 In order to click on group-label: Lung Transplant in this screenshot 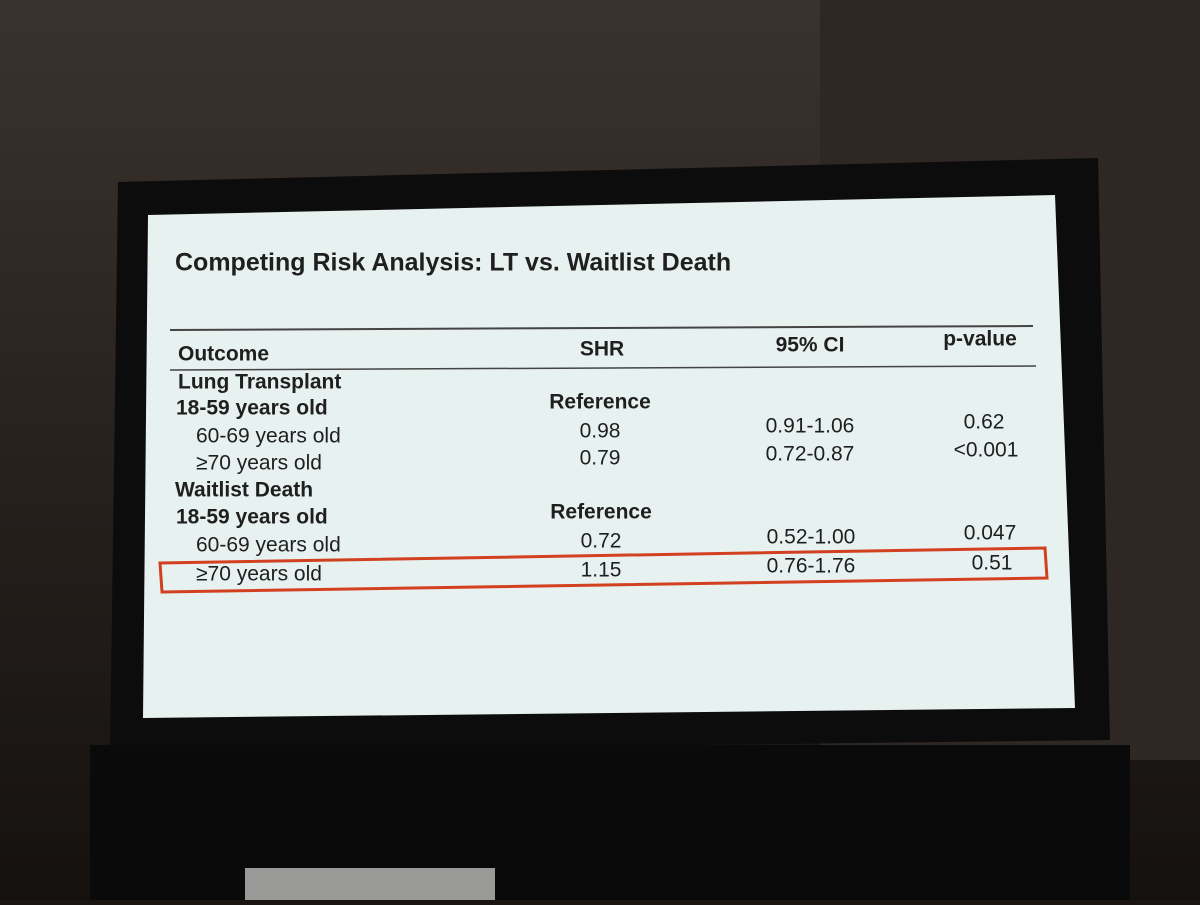, I will do `click(259, 382)`.